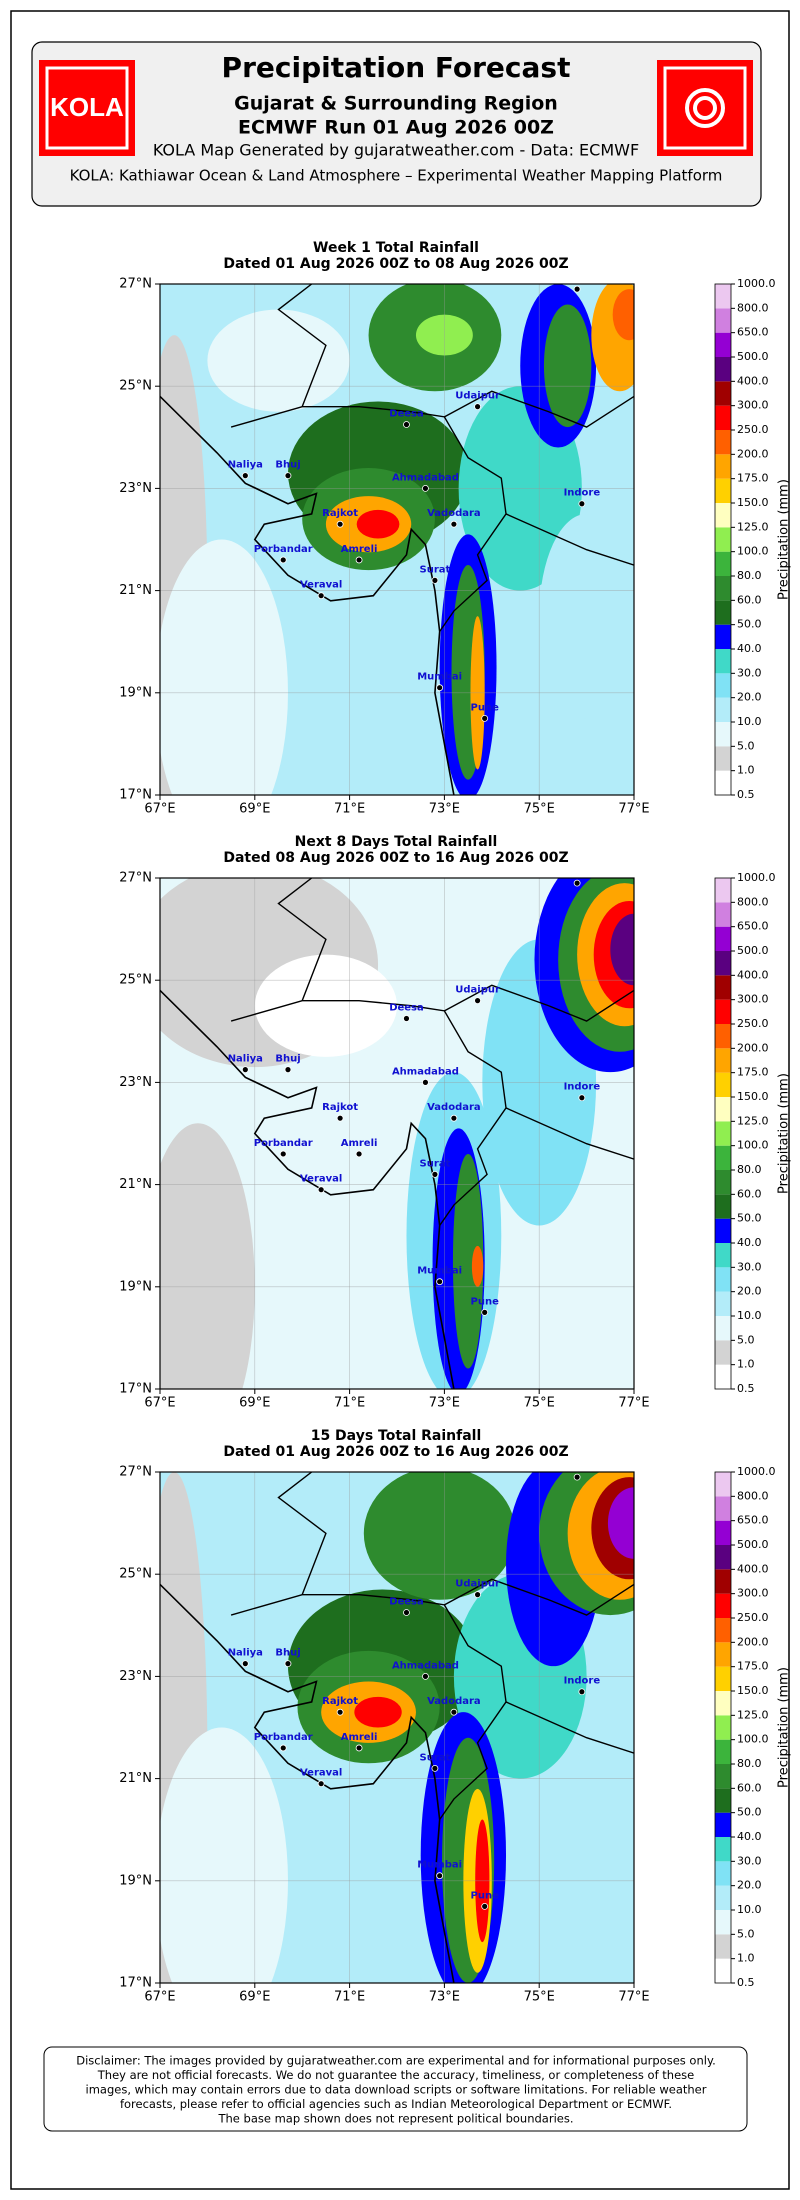 The width and height of the screenshot is (800, 2200). Describe the element at coordinates (749, 575) in the screenshot. I see `colorbar-tick-label: 80.0` at that location.